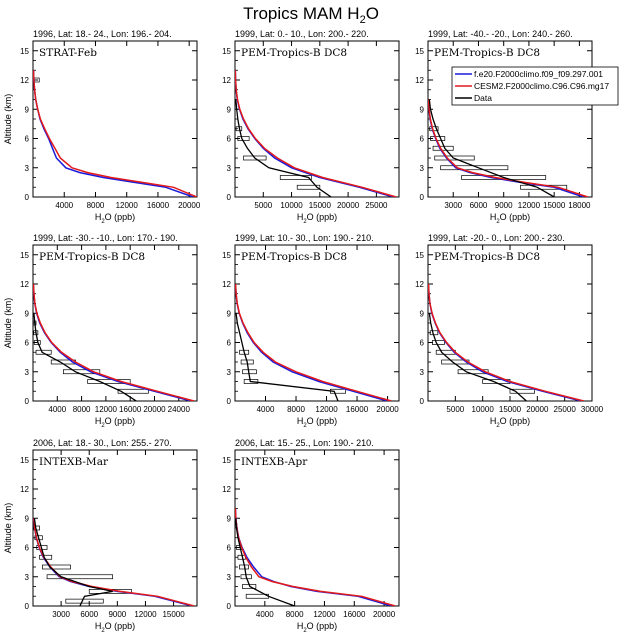 The height and width of the screenshot is (640, 622). What do you see at coordinates (102, 443) in the screenshot?
I see `panel-header: 2006, Lat: 18.- 30., Lon: 255.- 270.` at bounding box center [102, 443].